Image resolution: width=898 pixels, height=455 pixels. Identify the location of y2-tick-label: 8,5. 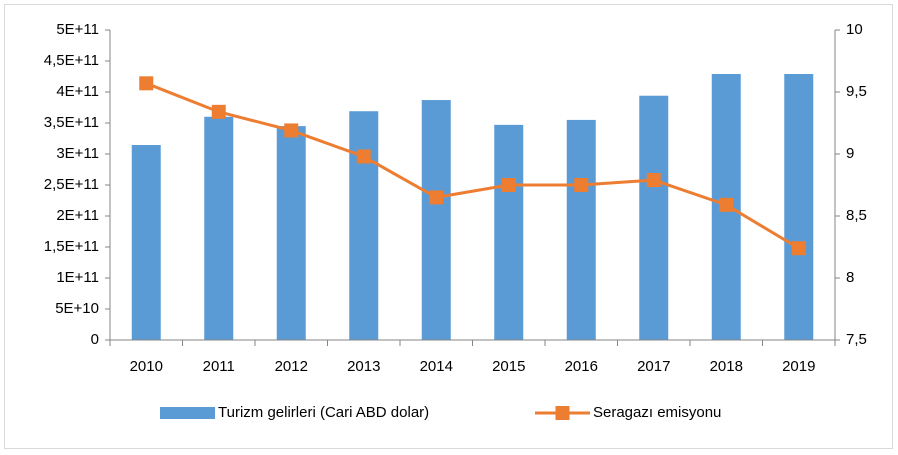
(856, 215).